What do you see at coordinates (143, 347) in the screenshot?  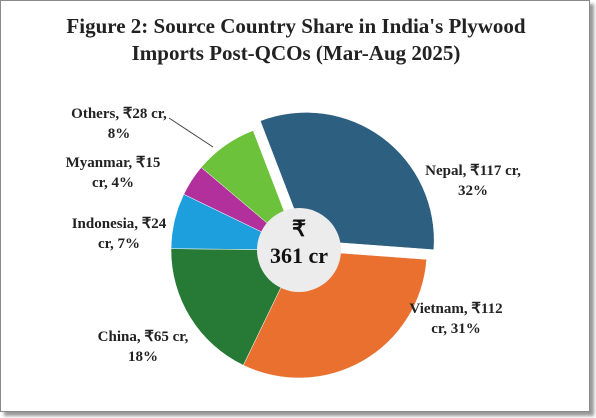 I see `slice-label: China, ₹65 cr, 18%` at bounding box center [143, 347].